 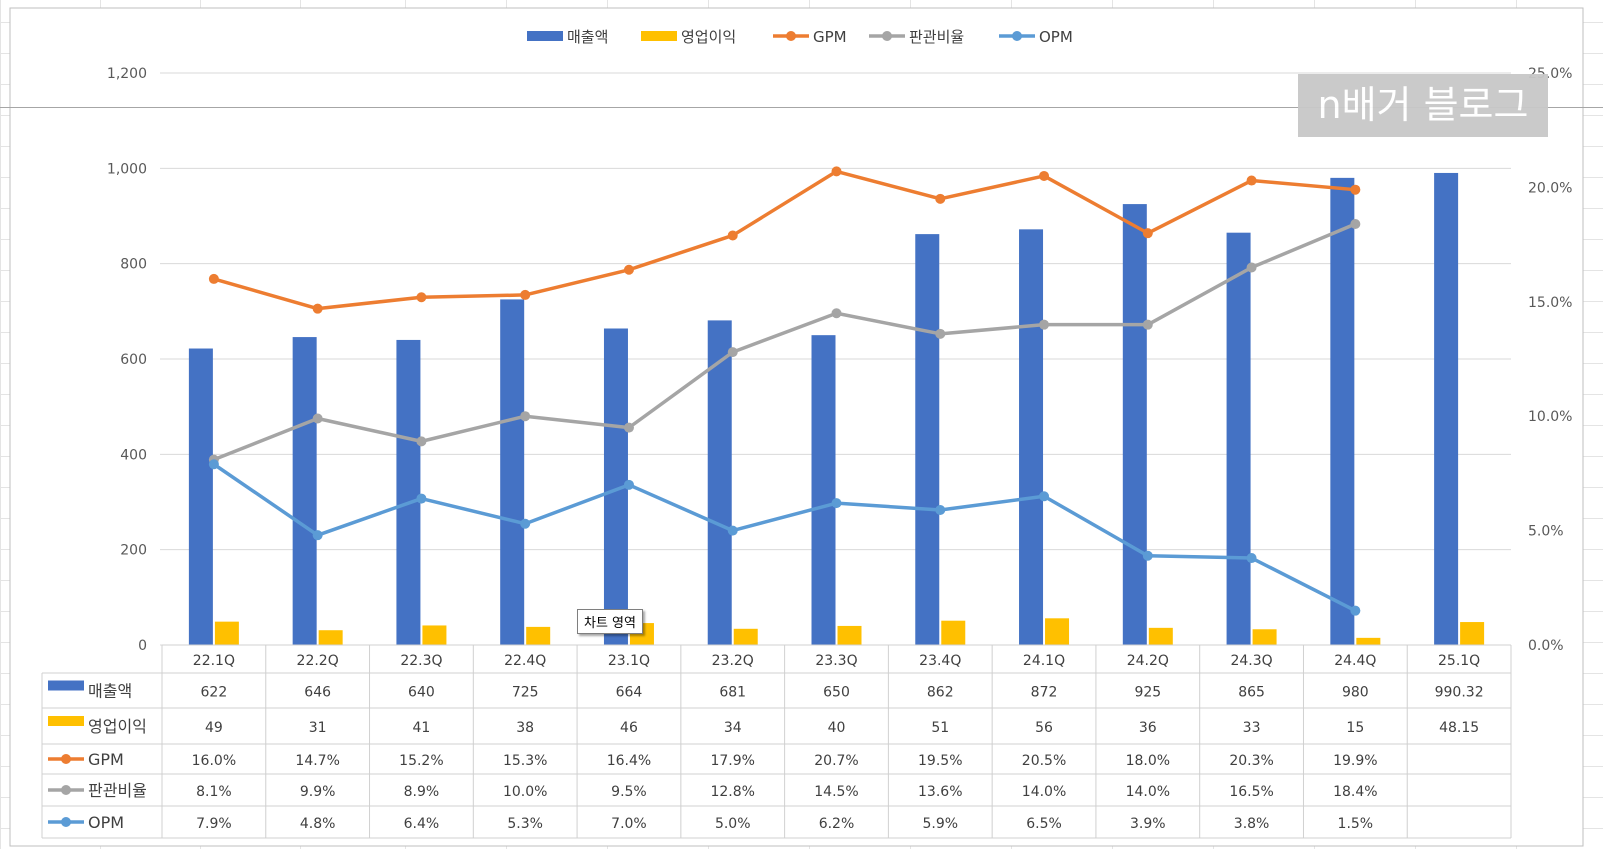 What do you see at coordinates (1546, 646) in the screenshot?
I see `y-right-tick-label: 0.0%` at bounding box center [1546, 646].